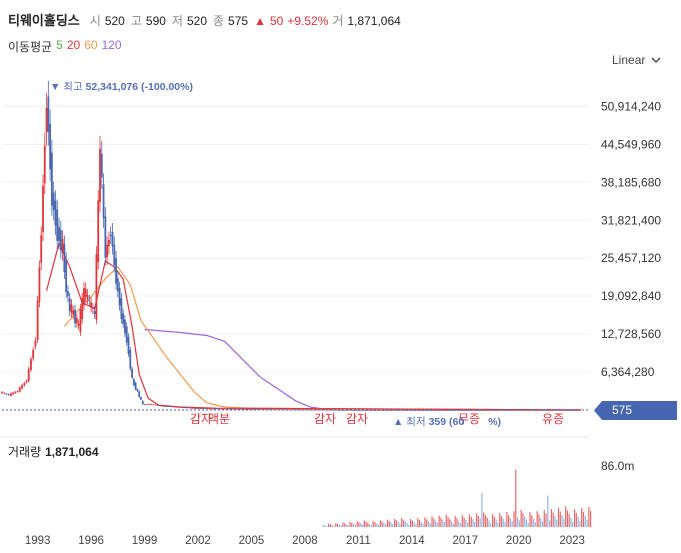 Image resolution: width=681 pixels, height=553 pixels. I want to click on y-tick-label: 31,821,400, so click(631, 220).